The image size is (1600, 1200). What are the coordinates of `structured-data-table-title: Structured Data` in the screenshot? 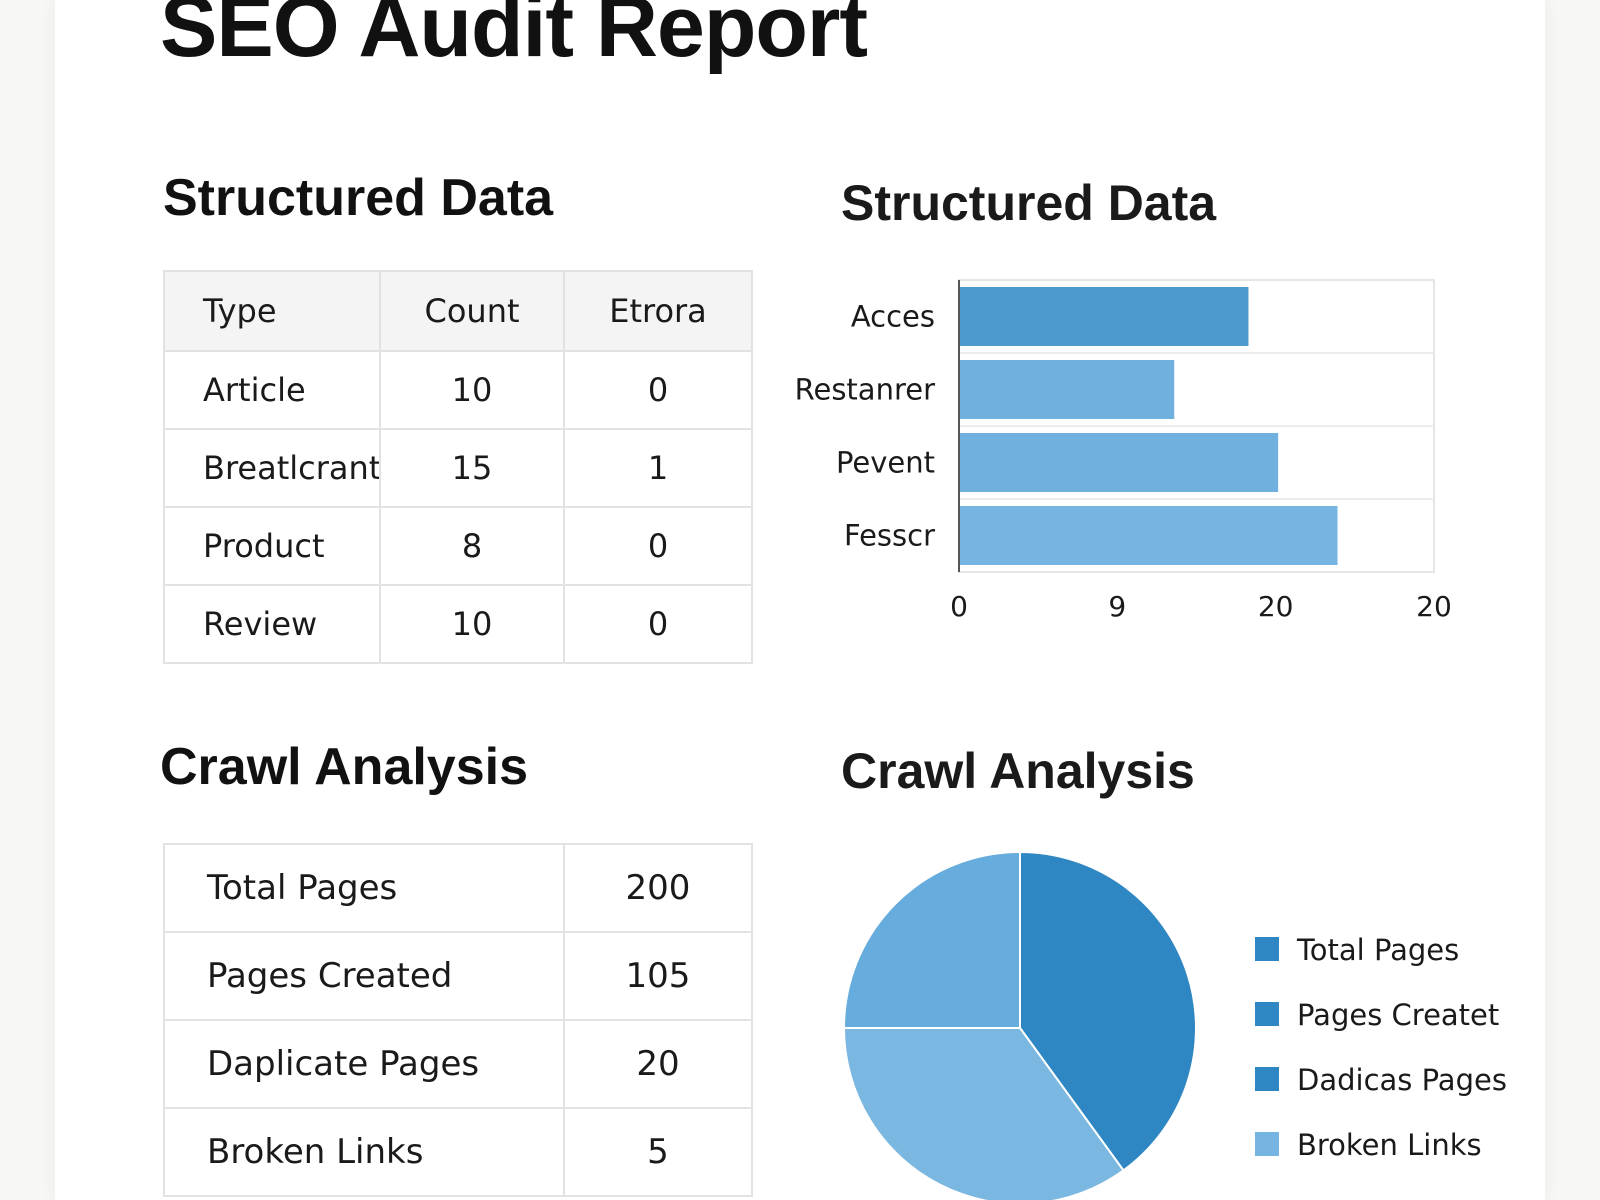 It's located at (358, 198).